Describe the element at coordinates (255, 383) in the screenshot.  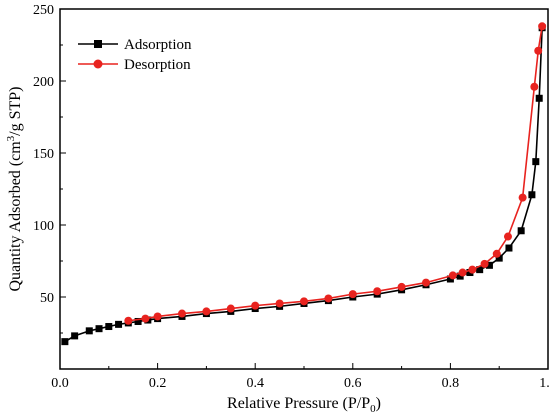
I see `x-tick-label: 0.4` at that location.